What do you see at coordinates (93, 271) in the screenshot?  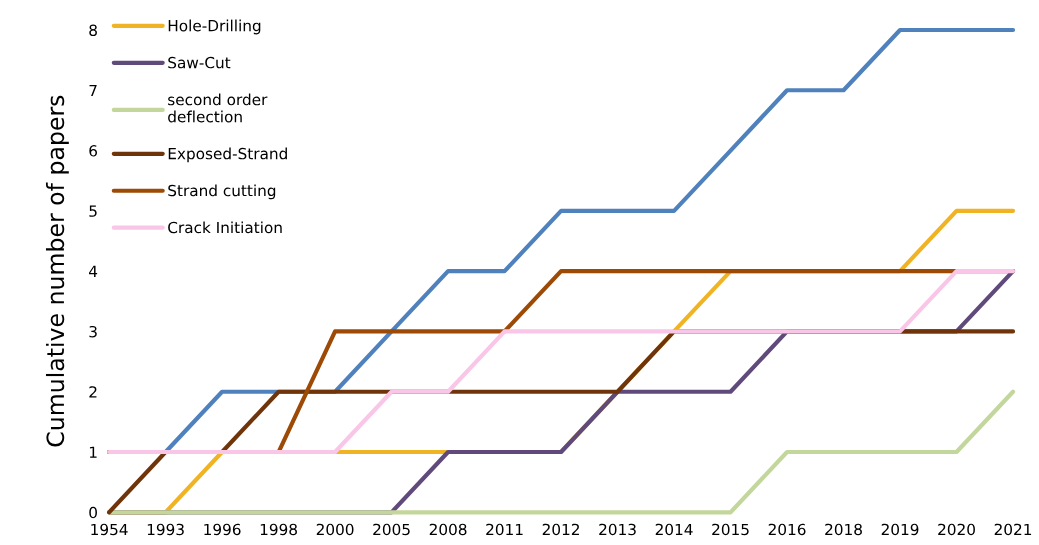 I see `y-tick-label: 4` at bounding box center [93, 271].